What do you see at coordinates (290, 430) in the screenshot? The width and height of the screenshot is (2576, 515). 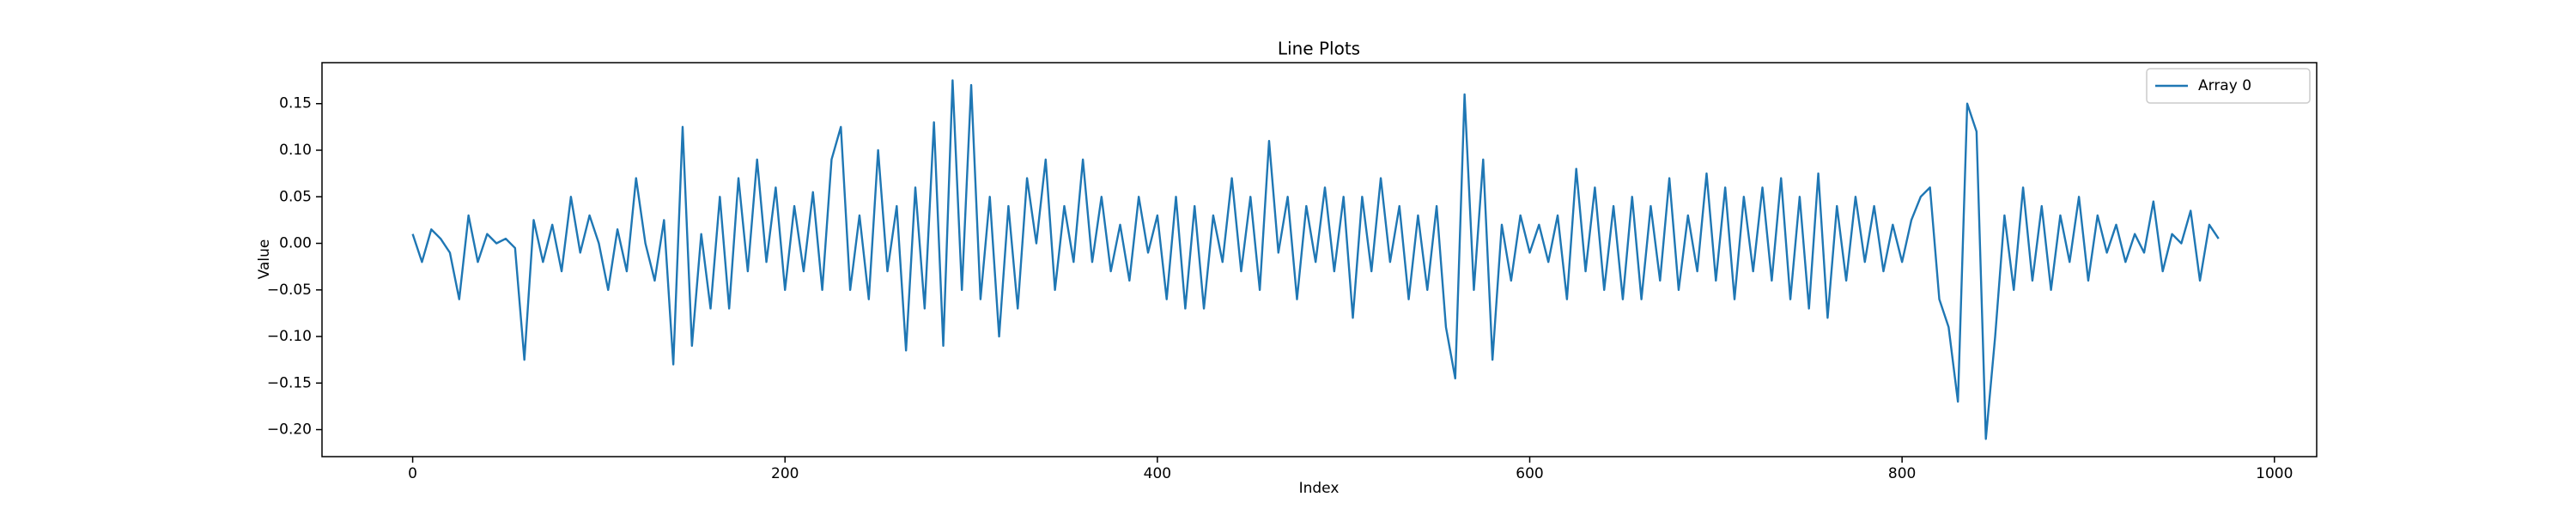 I see `y-tick-label: −0.20` at bounding box center [290, 430].